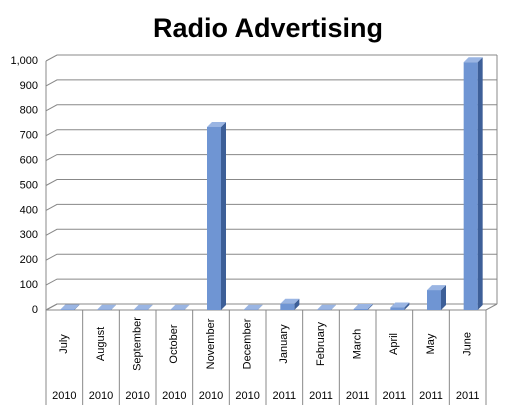  What do you see at coordinates (29, 161) in the screenshot?
I see `y-tick-label: 600` at bounding box center [29, 161].